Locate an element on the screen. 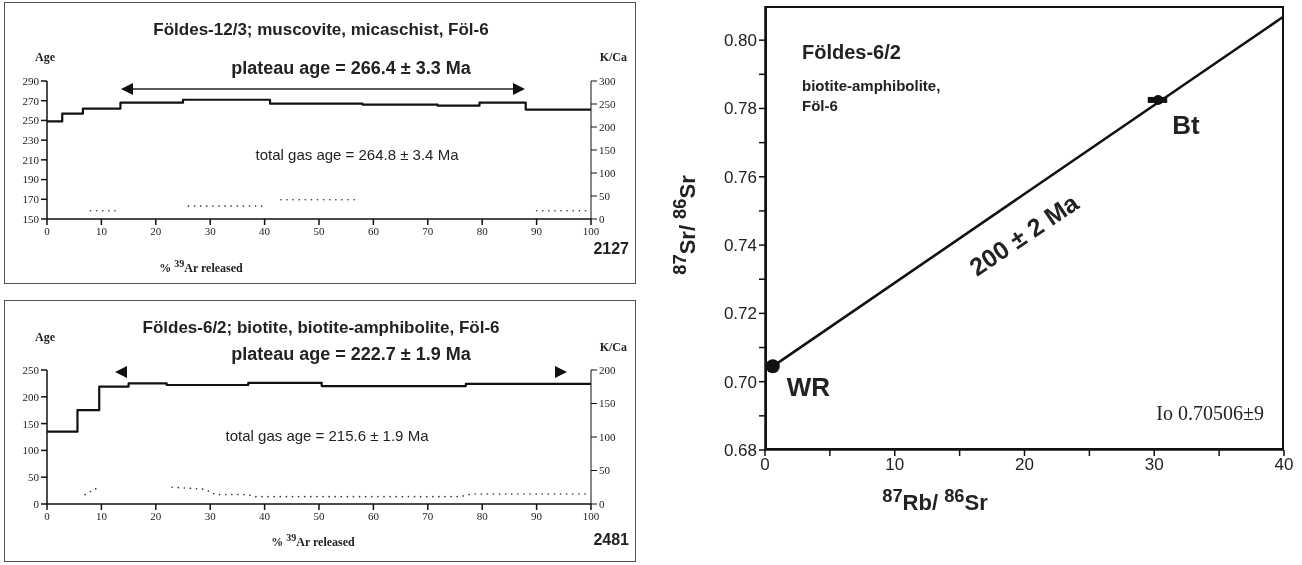  text: 2127 is located at coordinates (611, 248).